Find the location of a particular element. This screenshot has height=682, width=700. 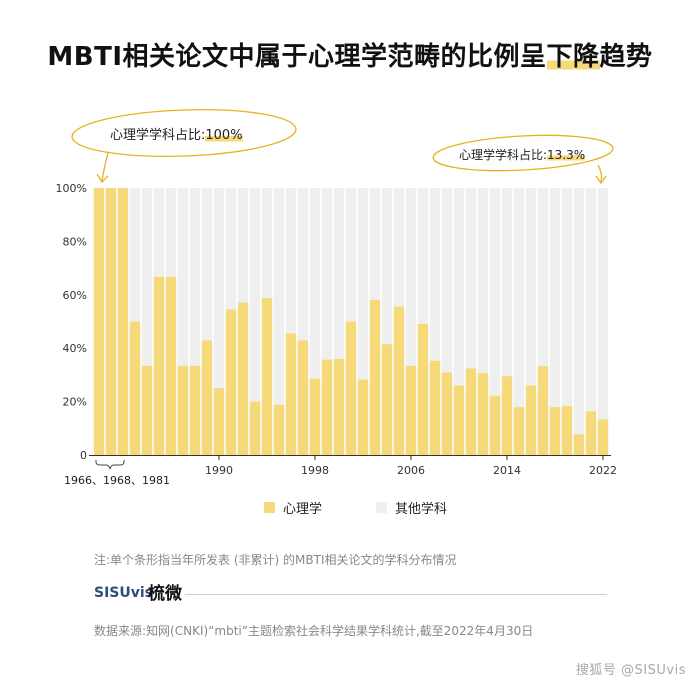

bar-other-2017 is located at coordinates (543, 321).